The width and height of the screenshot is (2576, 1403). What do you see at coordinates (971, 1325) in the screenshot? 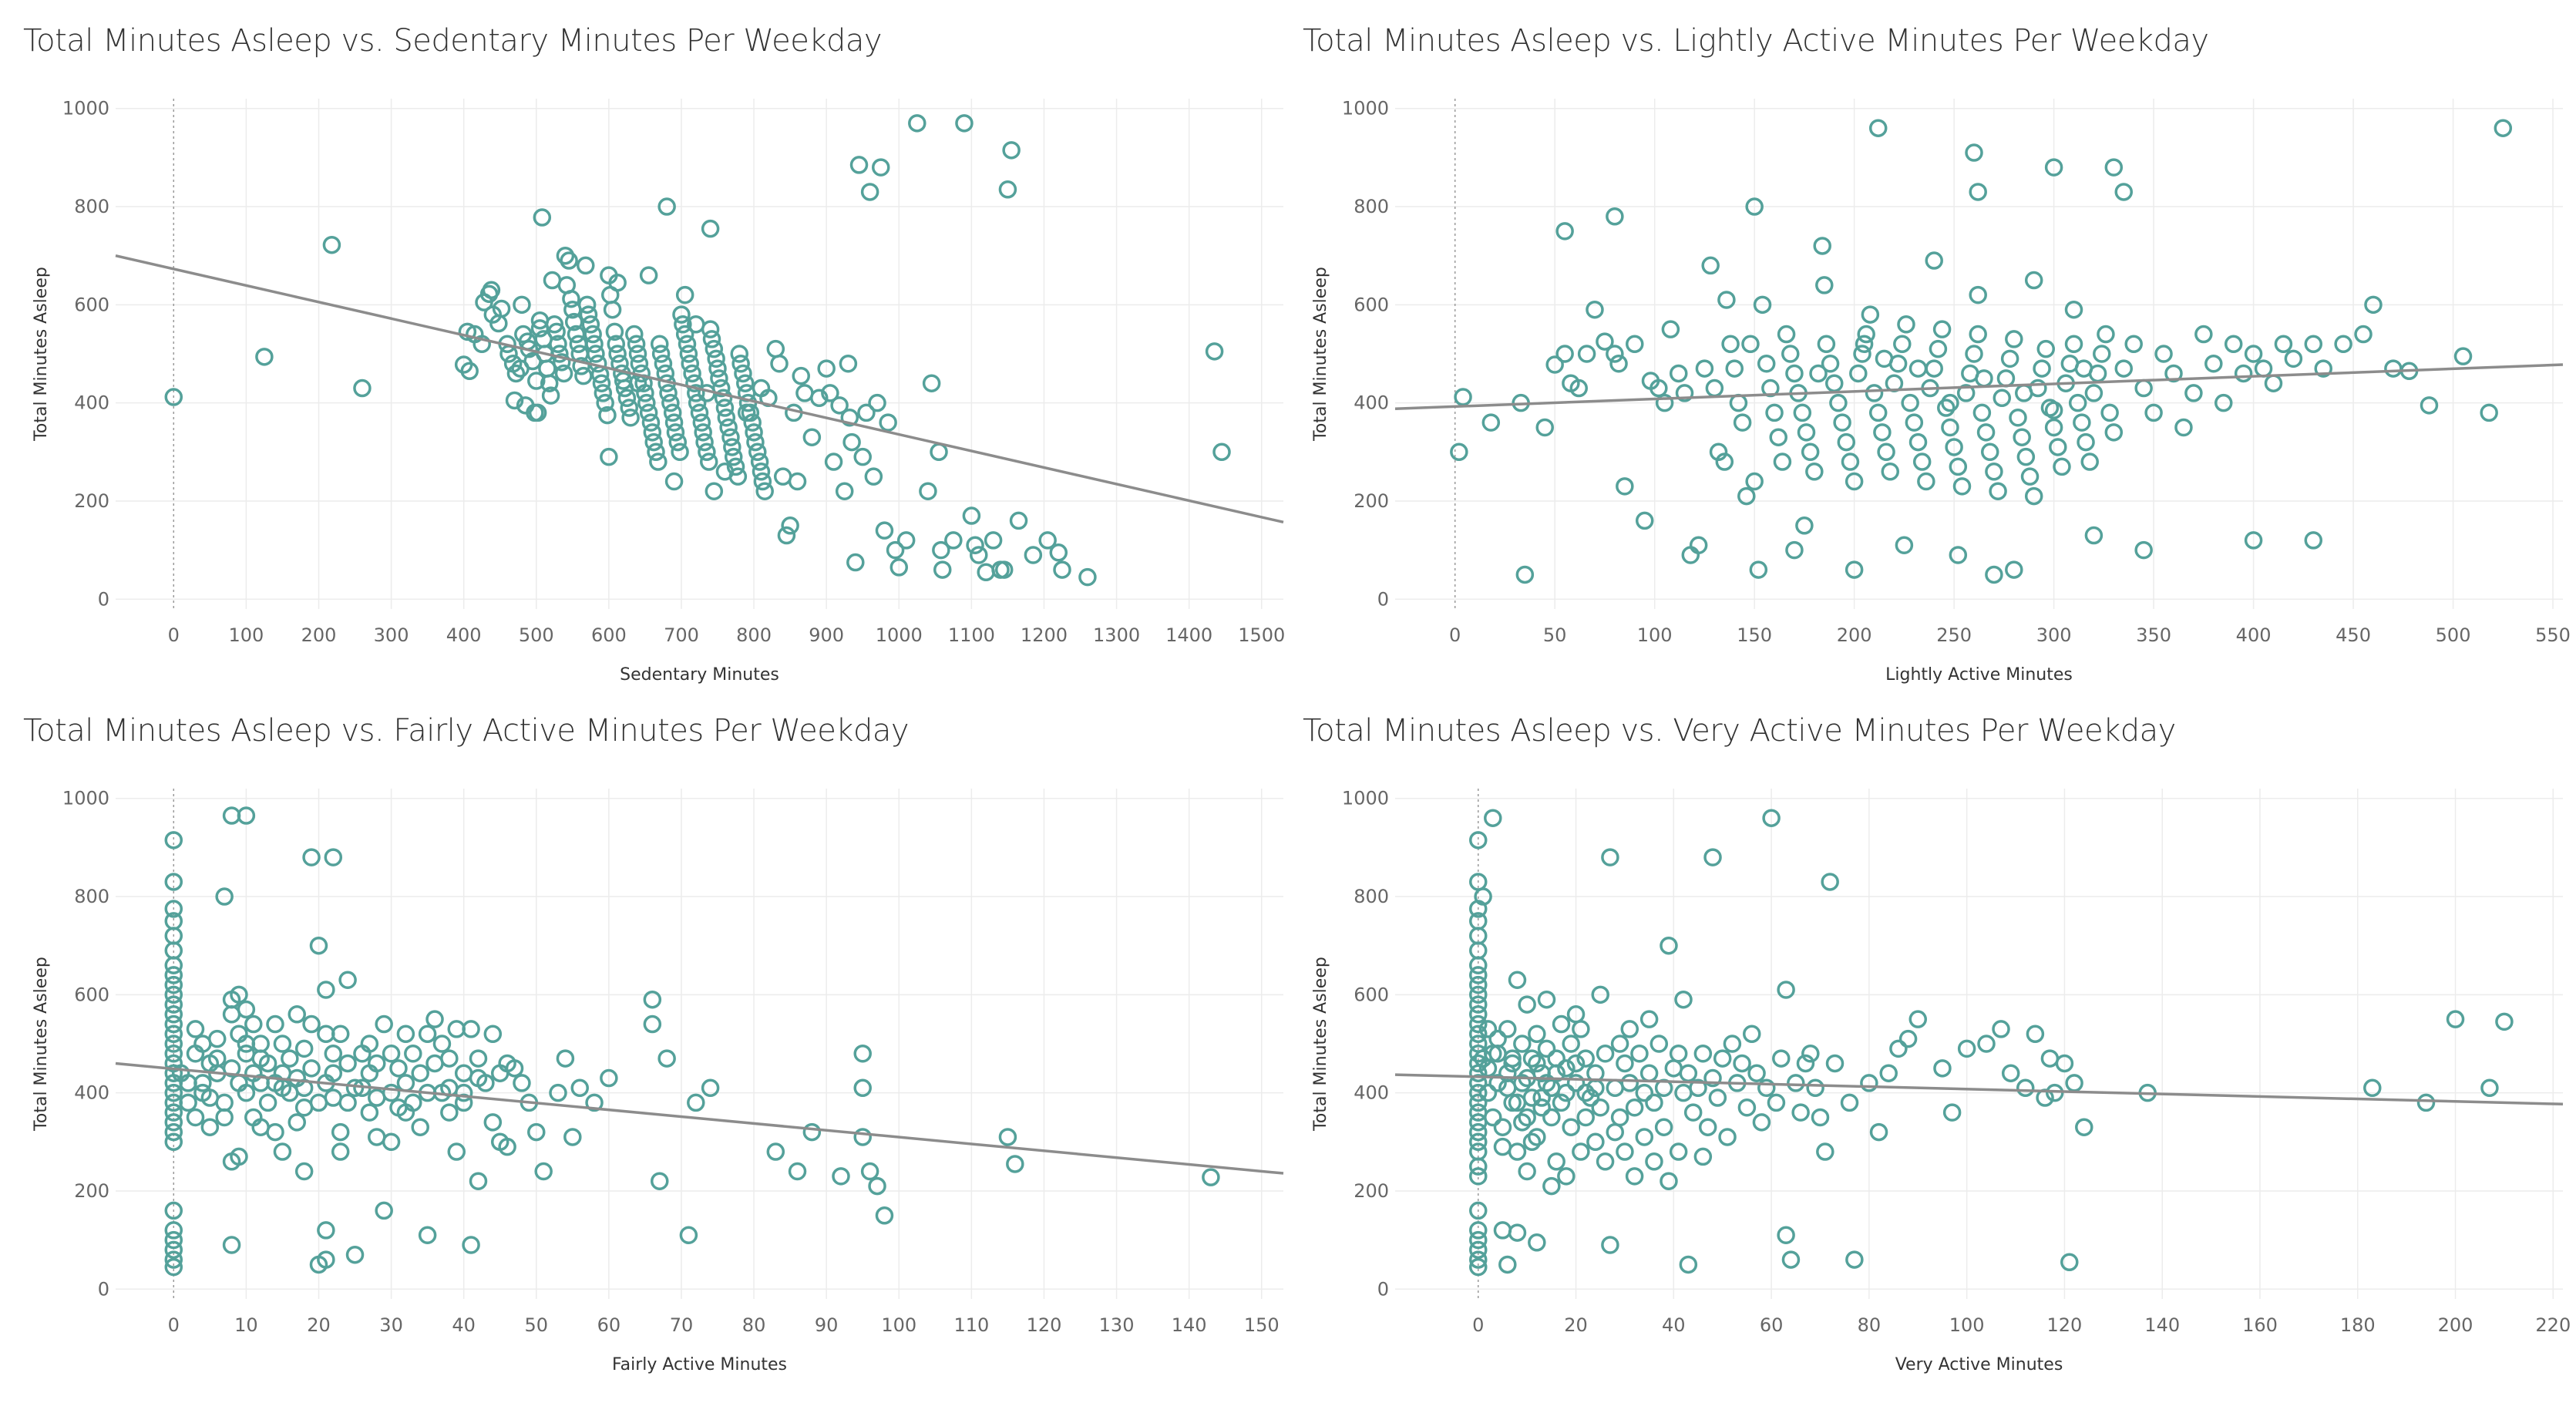
I see `x-tick-label: 110` at bounding box center [971, 1325].